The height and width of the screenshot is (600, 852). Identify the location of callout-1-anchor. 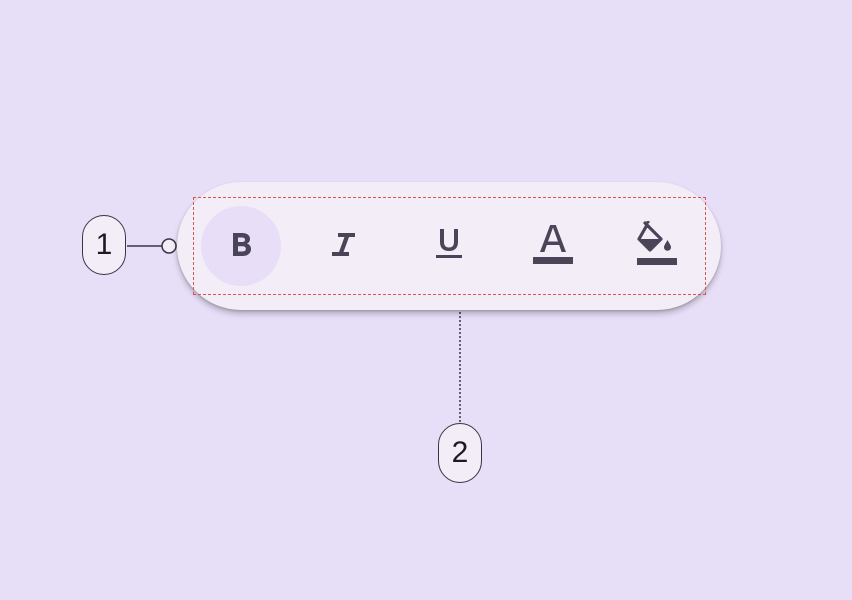
(169, 246).